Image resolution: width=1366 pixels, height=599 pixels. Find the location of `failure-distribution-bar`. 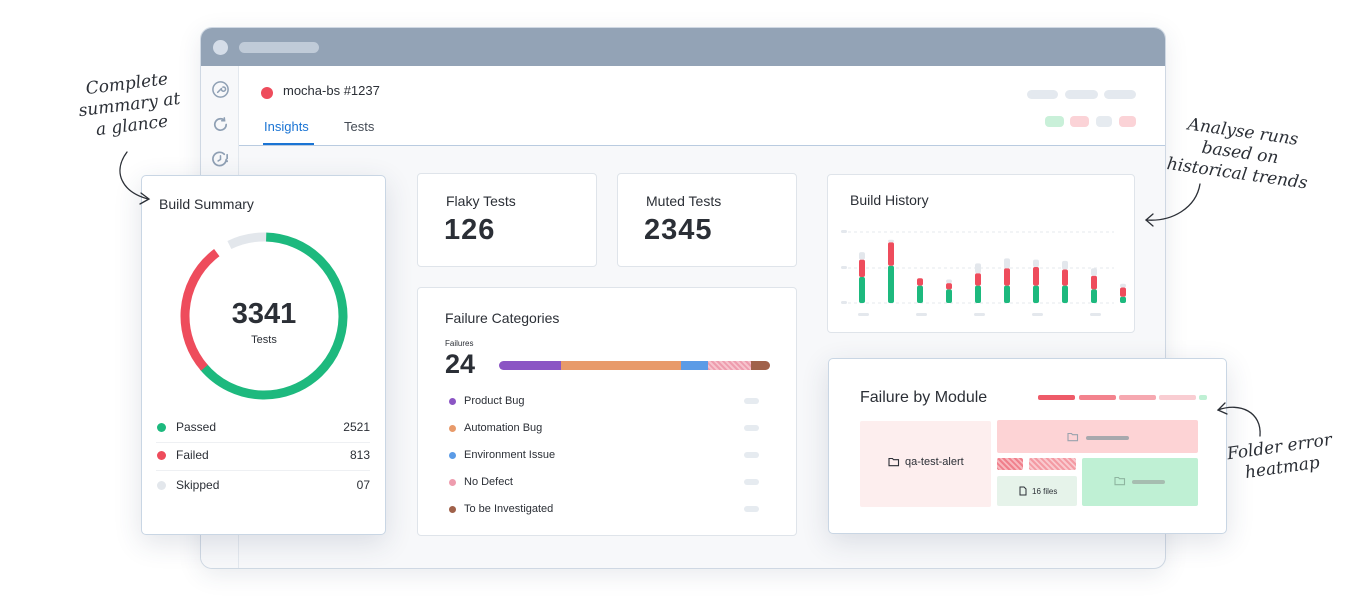

failure-distribution-bar is located at coordinates (634, 365).